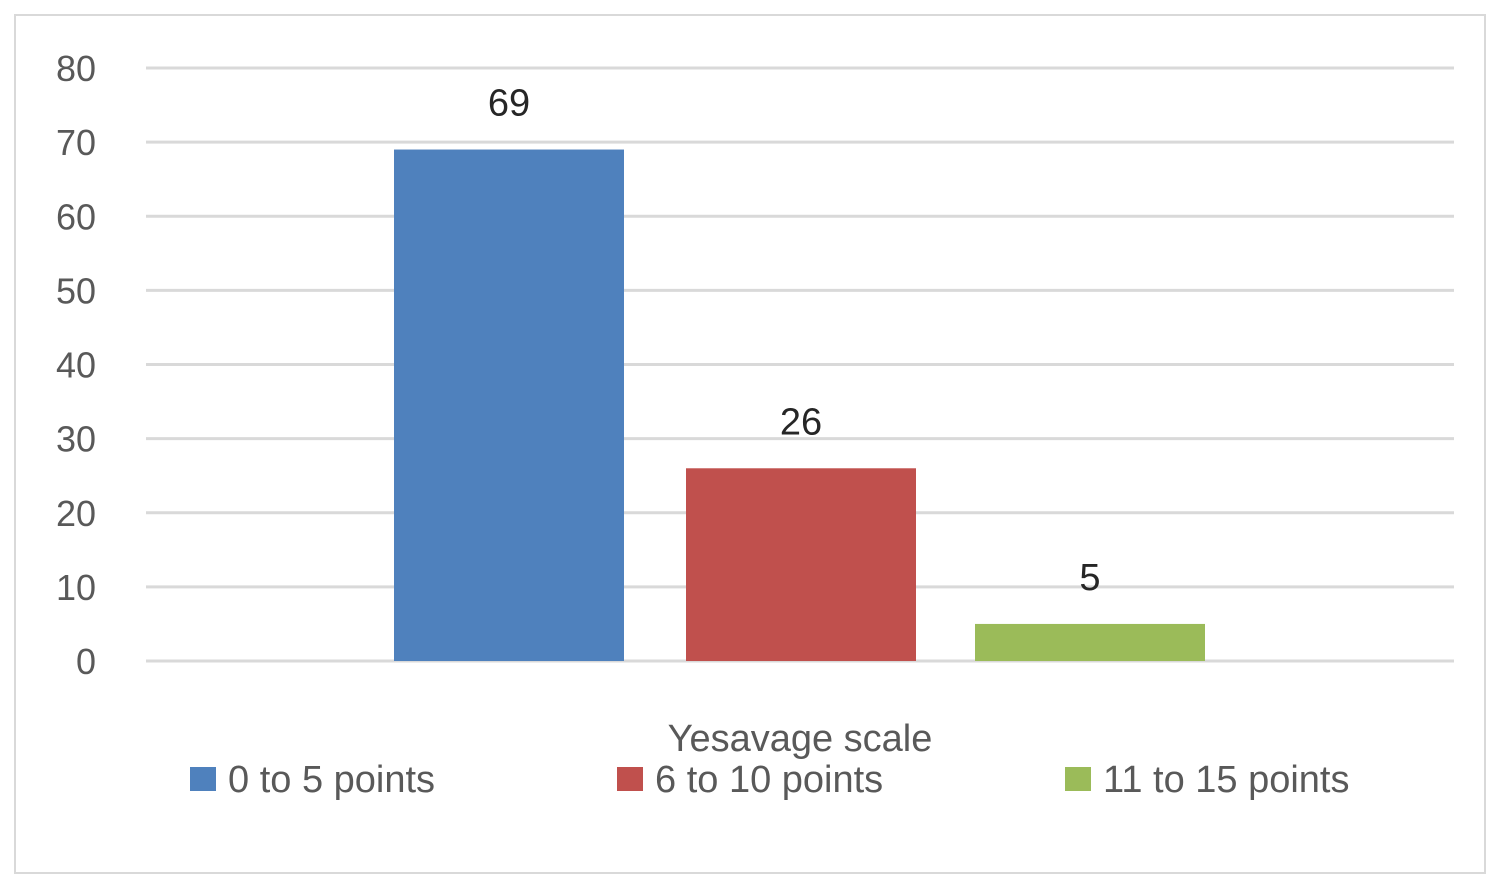 This screenshot has width=1500, height=880. Describe the element at coordinates (76, 513) in the screenshot. I see `y-tick-label-20: 20` at that location.